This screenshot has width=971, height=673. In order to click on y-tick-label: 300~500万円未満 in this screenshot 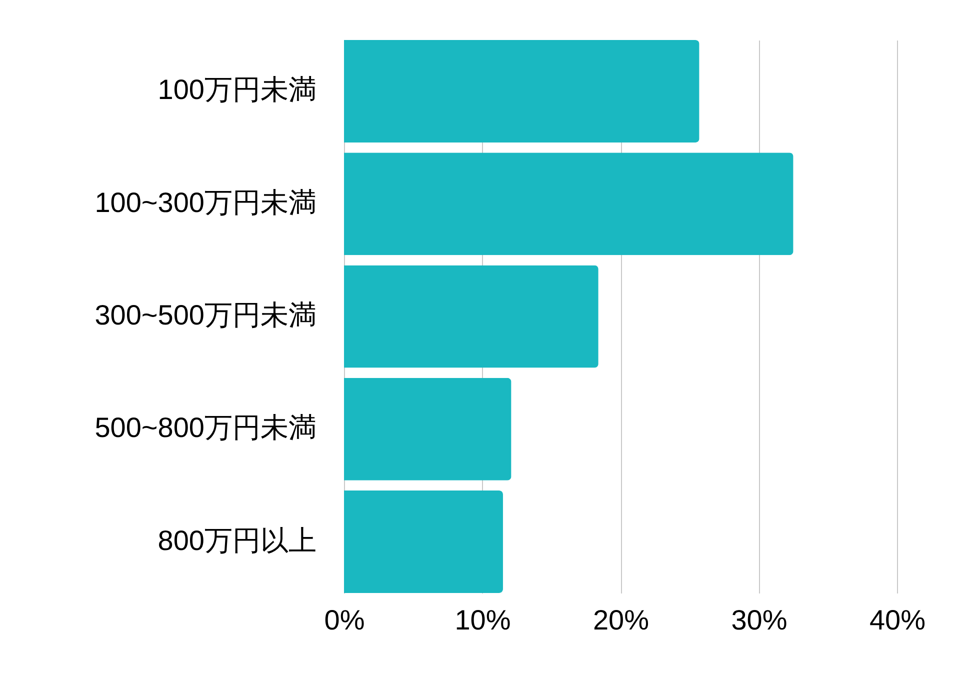, I will do `click(205, 315)`.